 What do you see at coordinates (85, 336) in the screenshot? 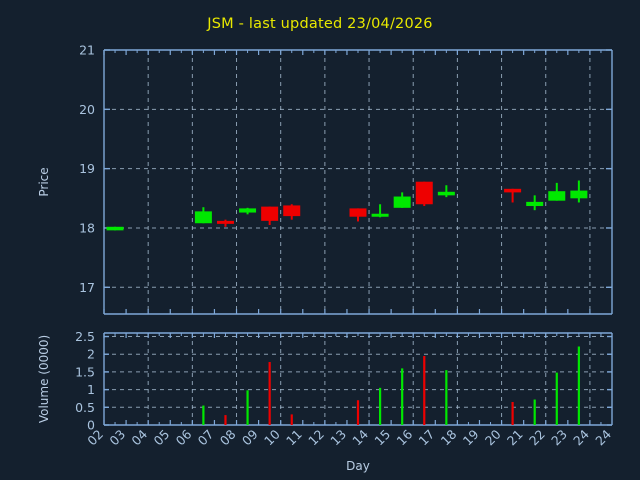
I see `volume-tick-label: 2.5` at bounding box center [85, 336].